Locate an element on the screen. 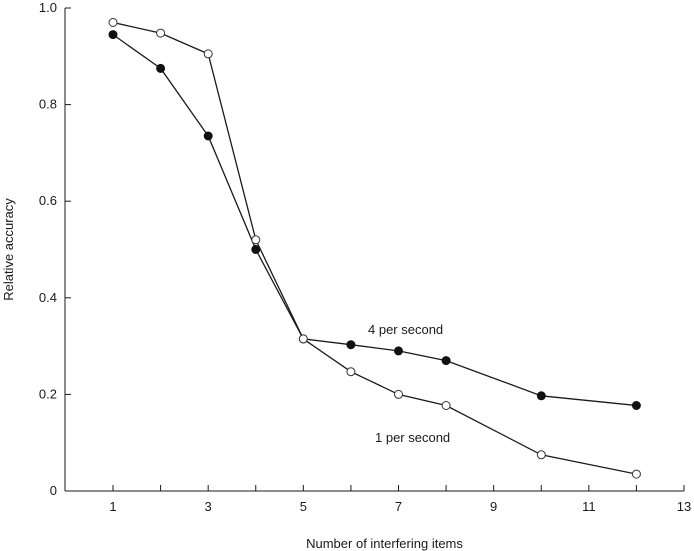 The image size is (694, 551). x-tick-label: 1 is located at coordinates (112, 506).